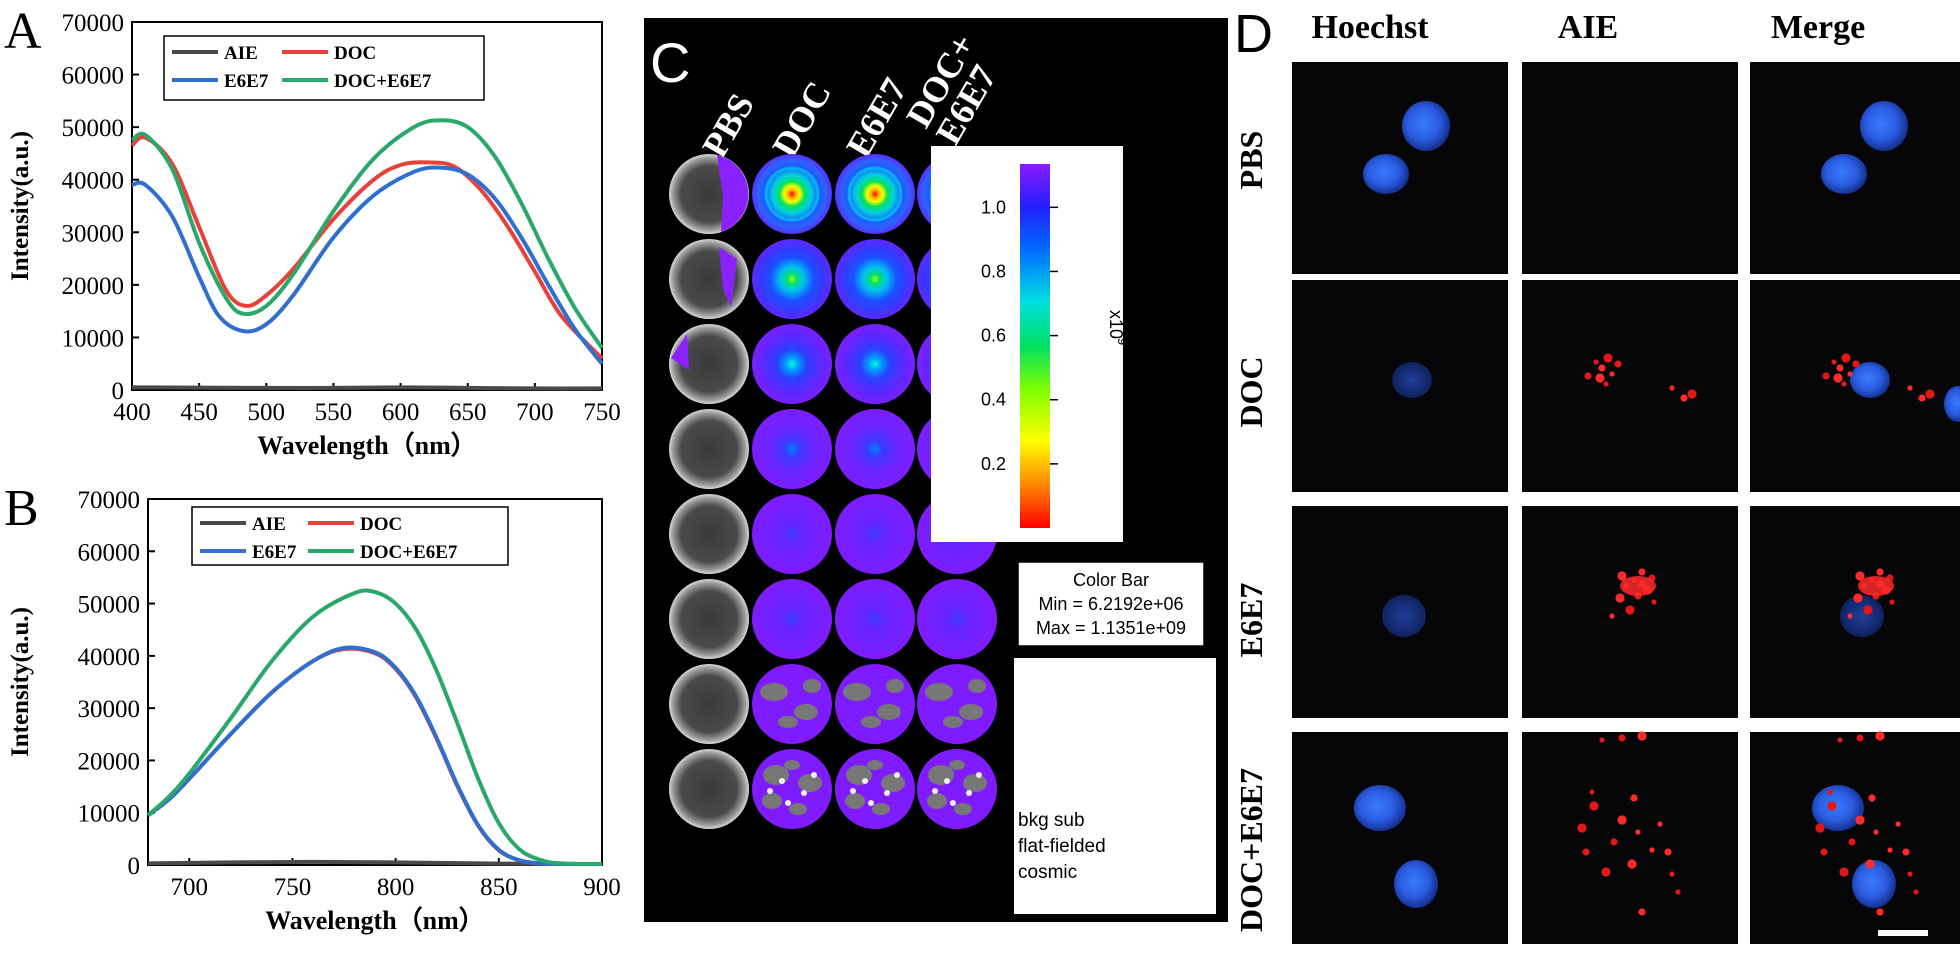 The width and height of the screenshot is (1960, 961). I want to click on colorbar-multiplier: x10 9, so click(1118, 327).